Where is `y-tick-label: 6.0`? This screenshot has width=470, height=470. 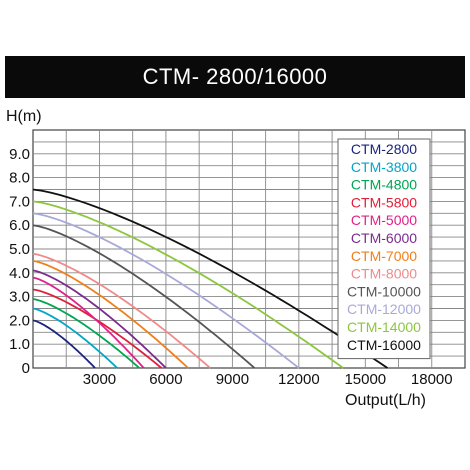
y-tick-label: 6.0 is located at coordinates (19, 225).